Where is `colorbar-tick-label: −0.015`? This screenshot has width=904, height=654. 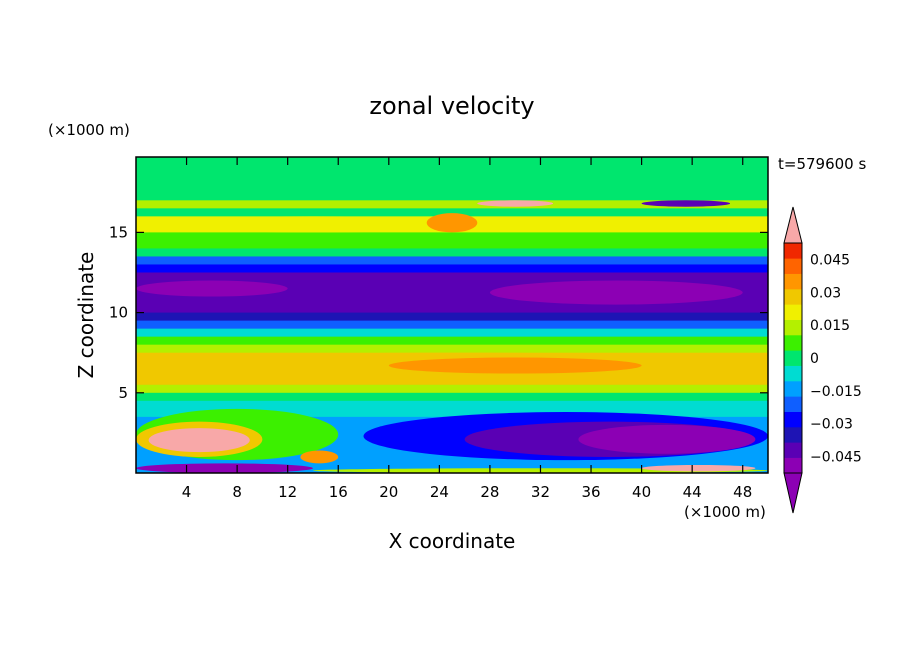
colorbar-tick-label: −0.015 is located at coordinates (836, 392).